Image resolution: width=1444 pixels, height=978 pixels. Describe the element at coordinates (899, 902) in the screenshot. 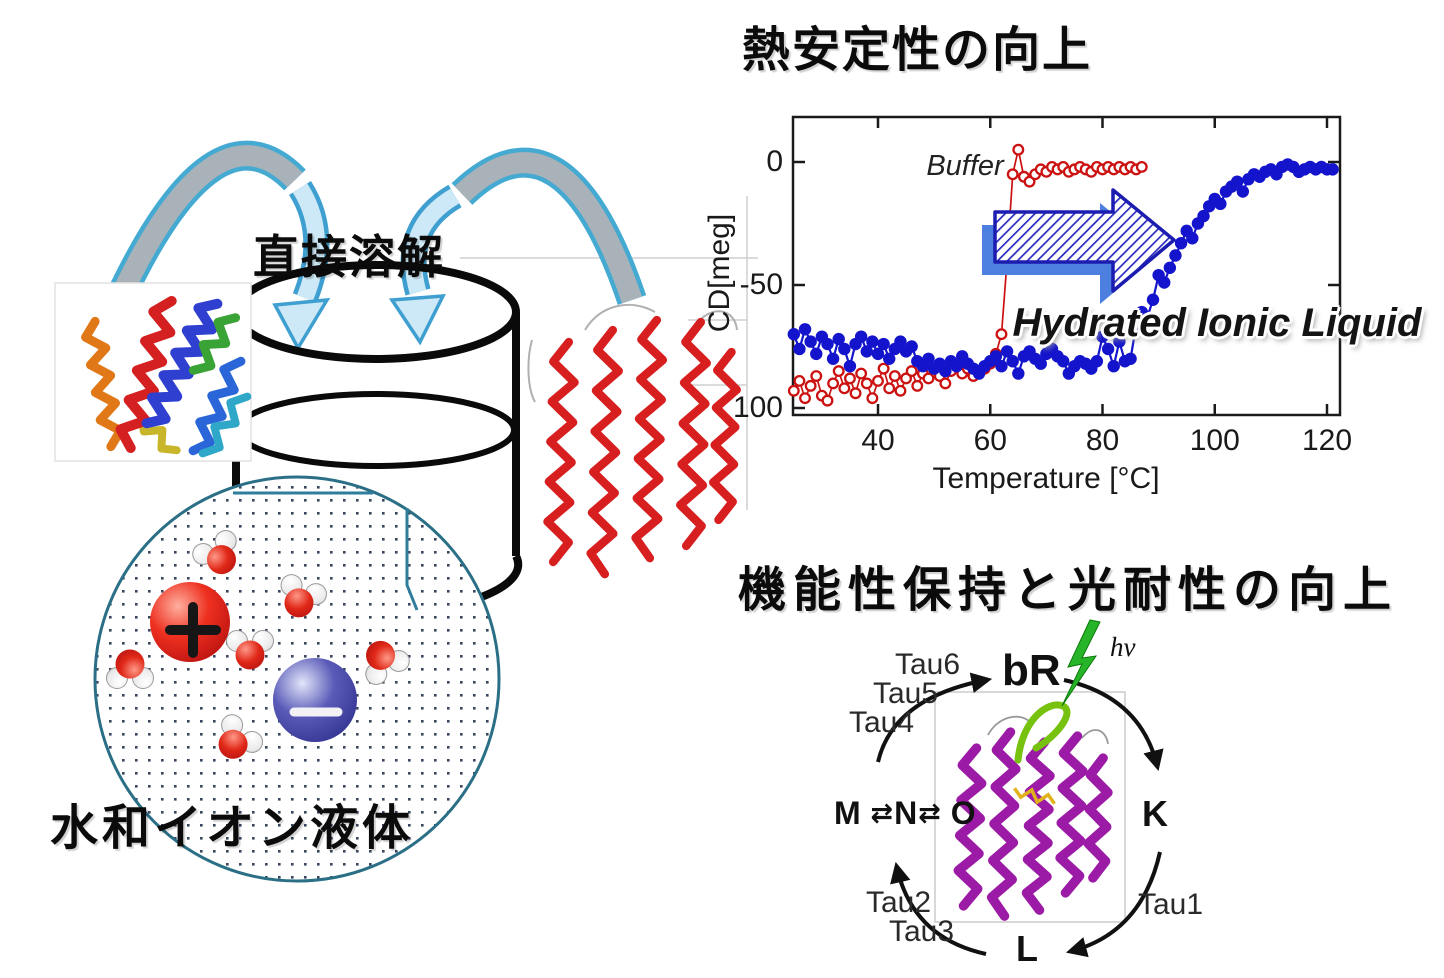

I see `tau2-label: Tau2` at that location.